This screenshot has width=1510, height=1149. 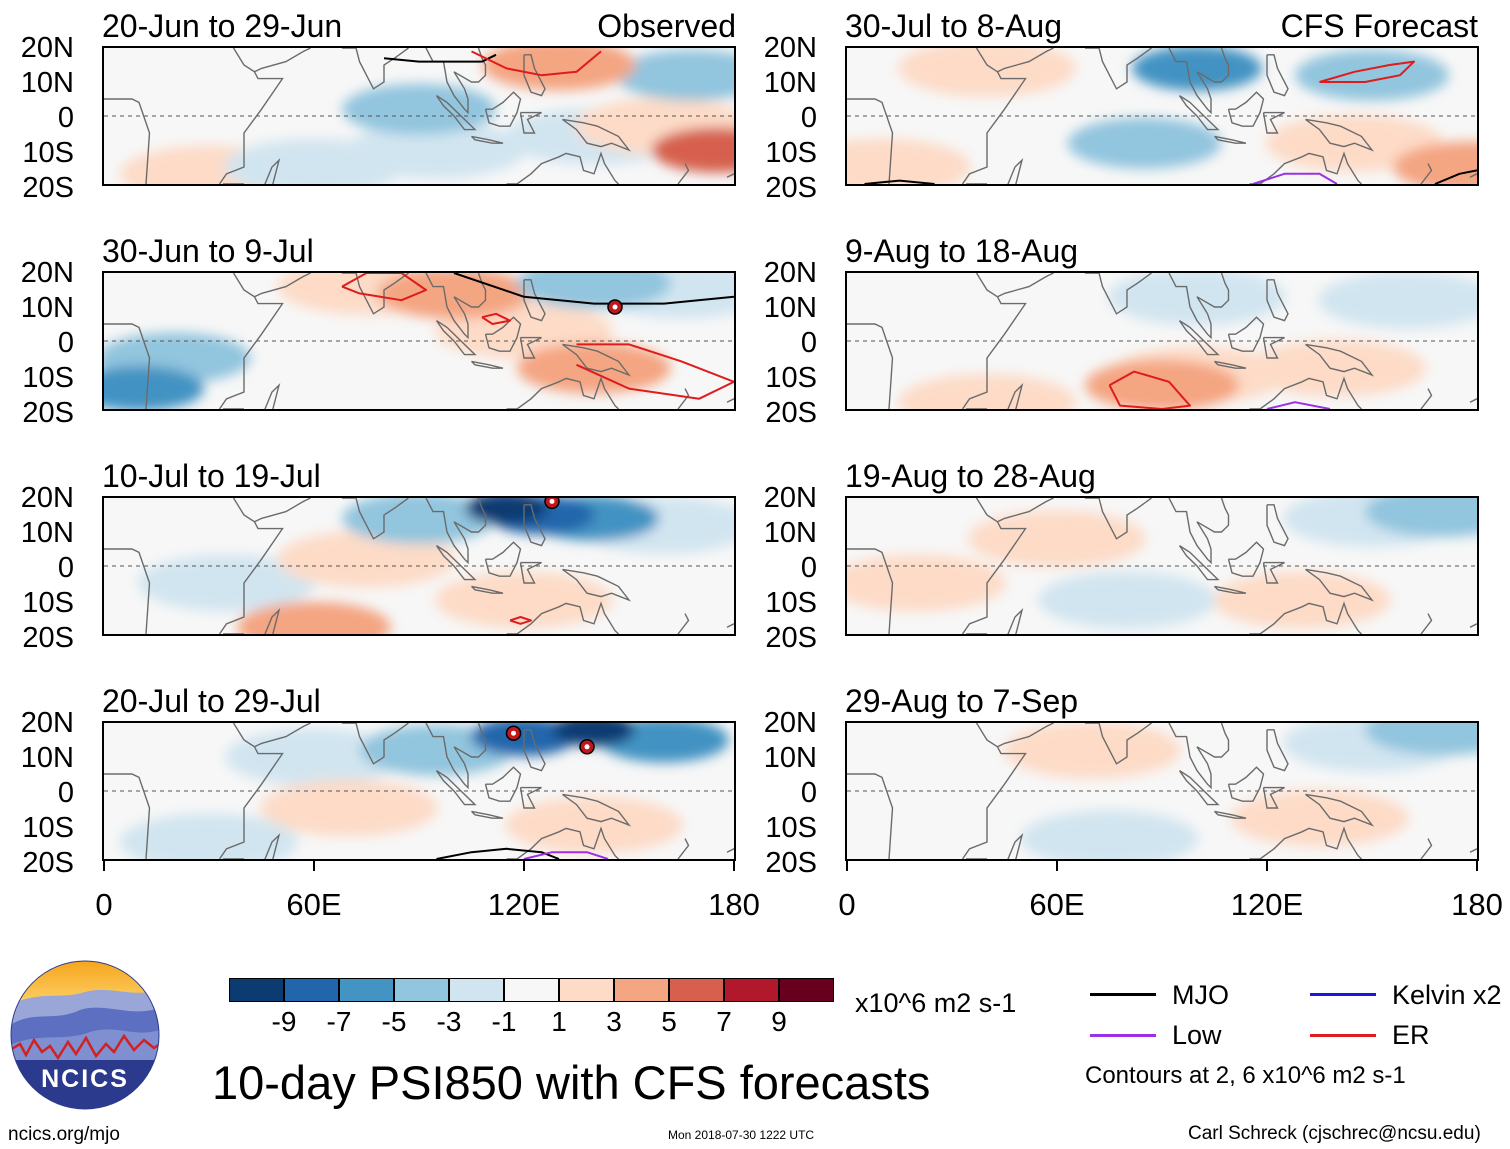 What do you see at coordinates (1447, 995) in the screenshot?
I see `legend-kelvin-label: Kelvin x2` at bounding box center [1447, 995].